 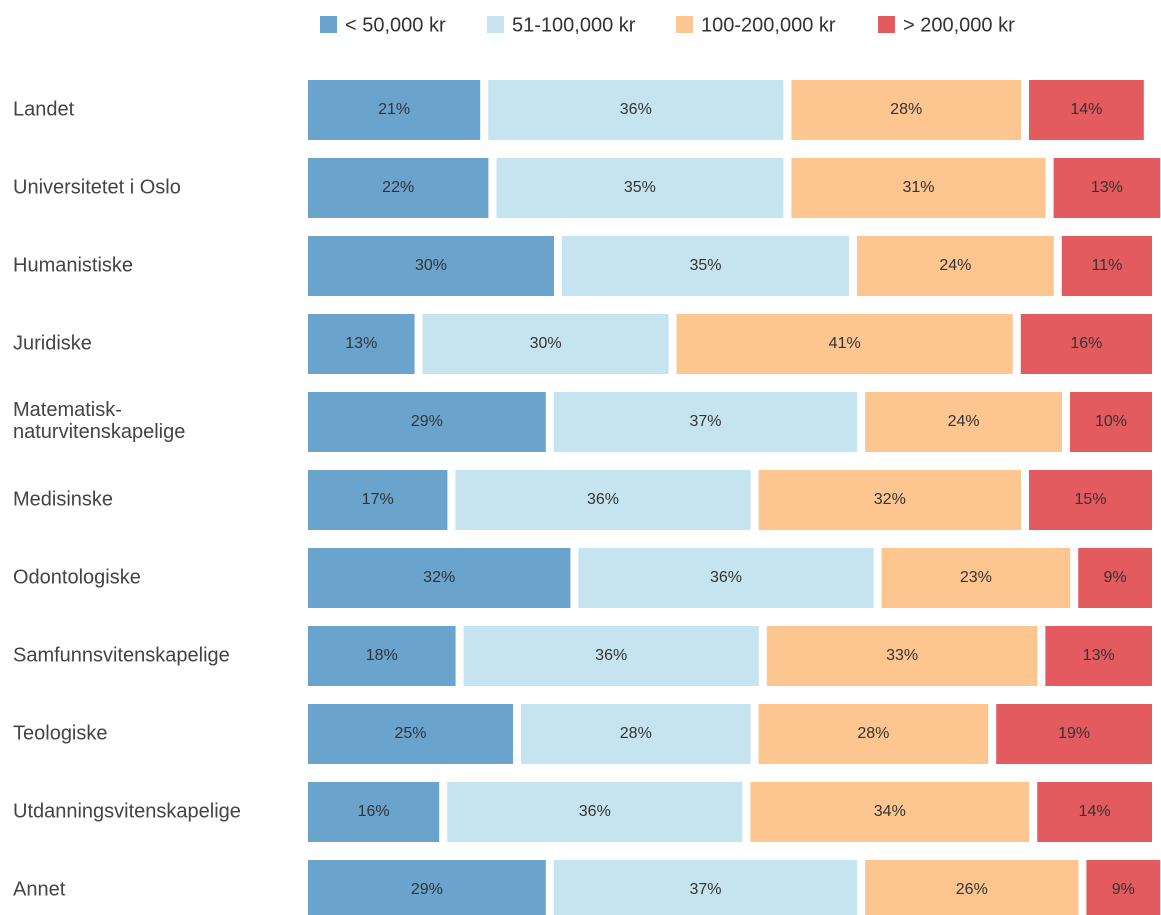 What do you see at coordinates (39, 889) in the screenshot?
I see `y-tick-label: Annet` at bounding box center [39, 889].